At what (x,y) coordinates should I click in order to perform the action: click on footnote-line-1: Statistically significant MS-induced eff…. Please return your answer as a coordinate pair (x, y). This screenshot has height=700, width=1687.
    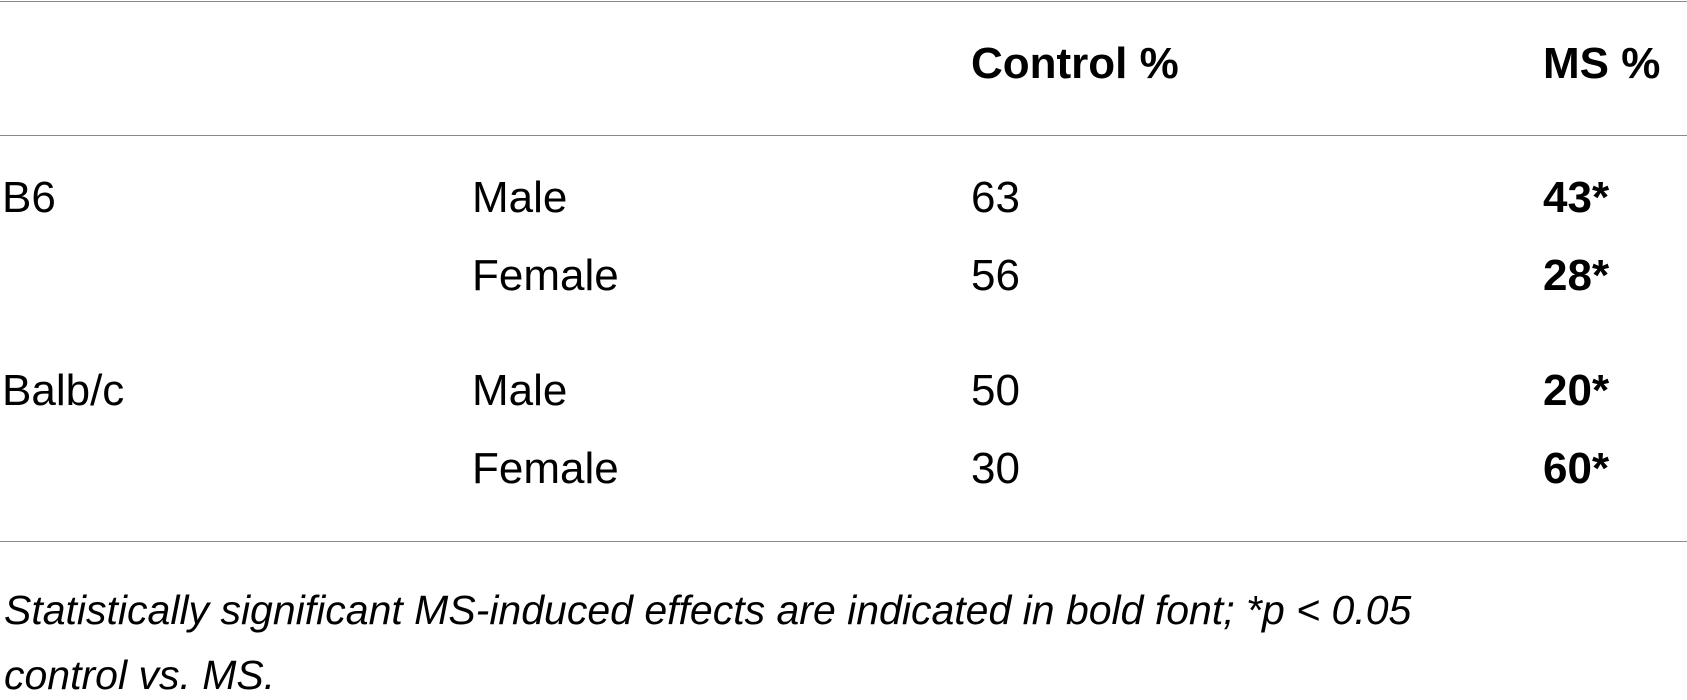
    Looking at the image, I should click on (708, 610).